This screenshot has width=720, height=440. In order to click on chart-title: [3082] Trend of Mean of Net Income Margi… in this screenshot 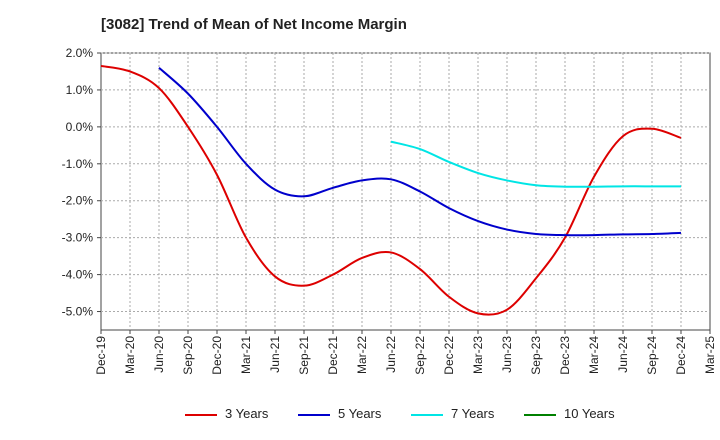, I will do `click(254, 24)`.